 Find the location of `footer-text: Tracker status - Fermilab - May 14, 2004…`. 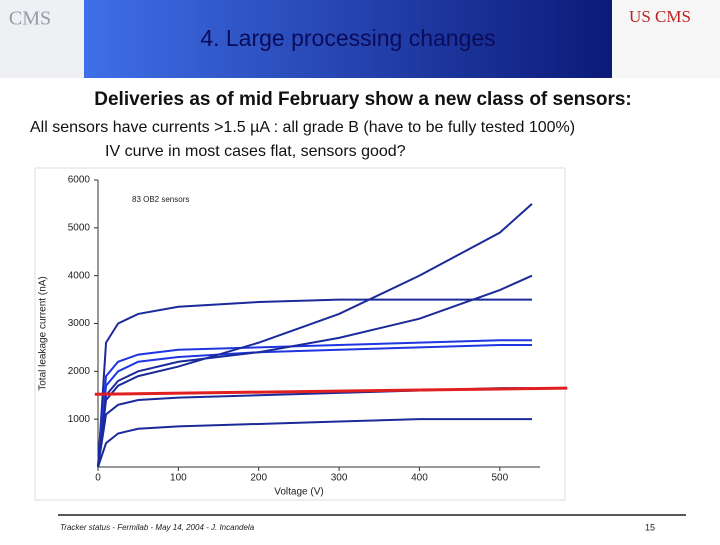

footer-text: Tracker status - Fermilab - May 14, 2004… is located at coordinates (157, 527).